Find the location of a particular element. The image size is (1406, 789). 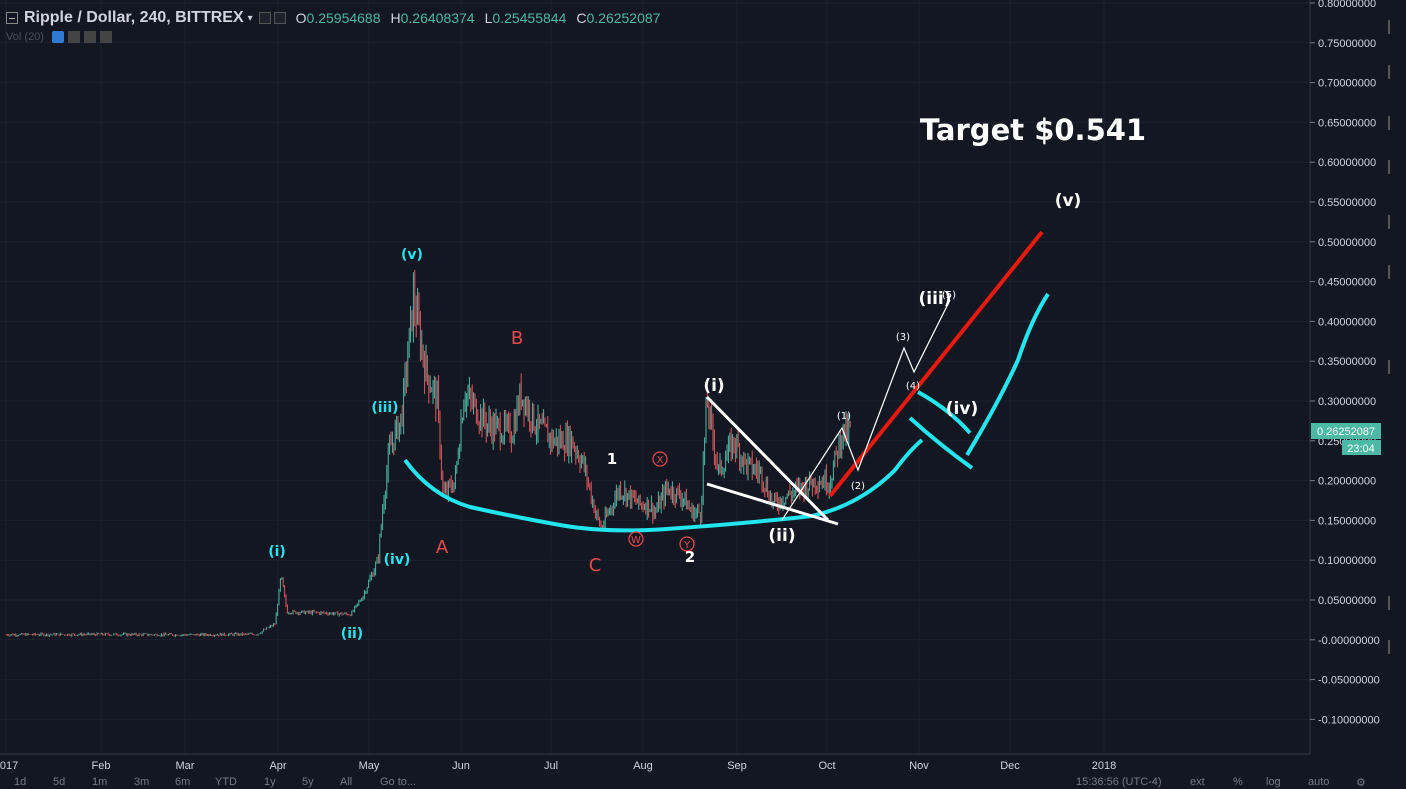

circle-label-W: W is located at coordinates (636, 540).